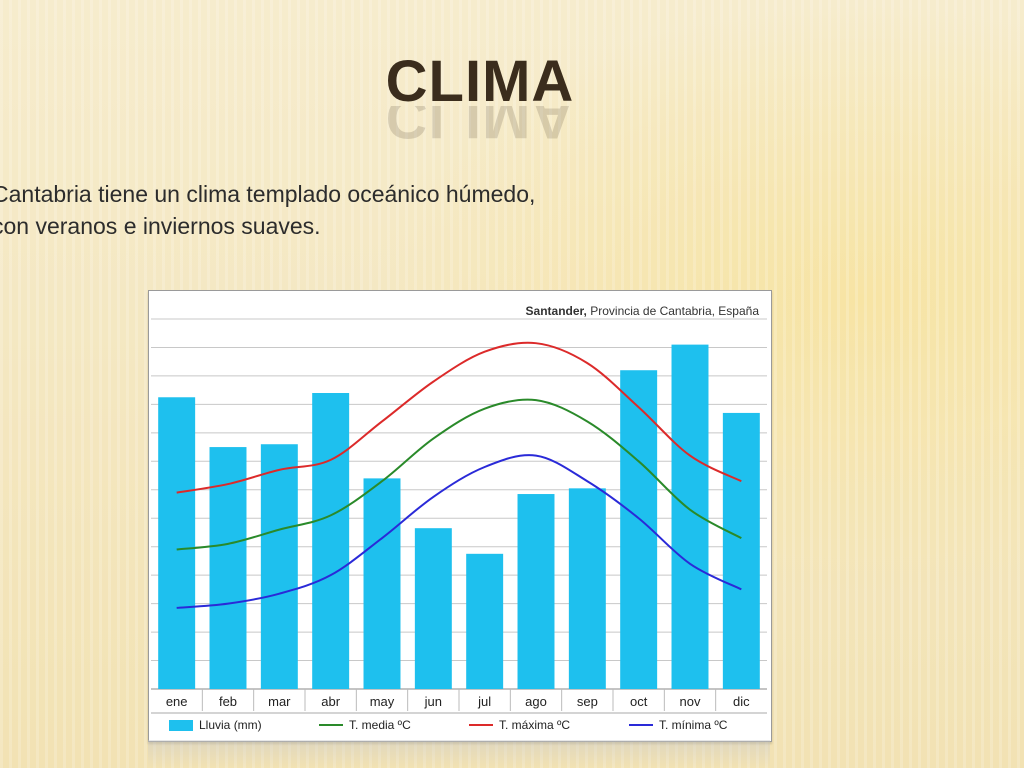  Describe the element at coordinates (382, 701) in the screenshot. I see `x-tick-label: may` at that location.